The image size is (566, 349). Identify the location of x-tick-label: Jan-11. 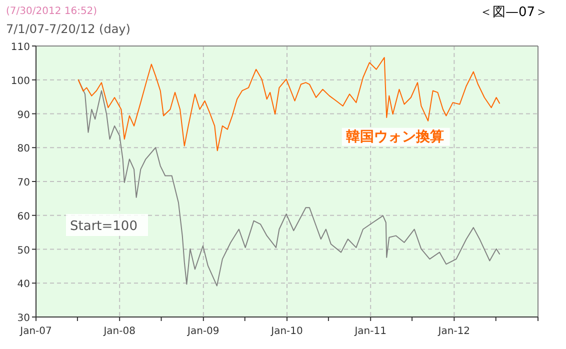
(370, 331).